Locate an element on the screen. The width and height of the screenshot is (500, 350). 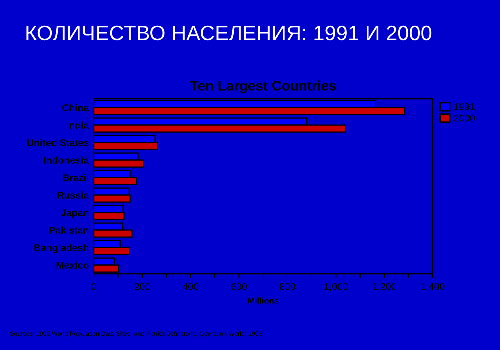
x-tick-label: 200 is located at coordinates (142, 286).